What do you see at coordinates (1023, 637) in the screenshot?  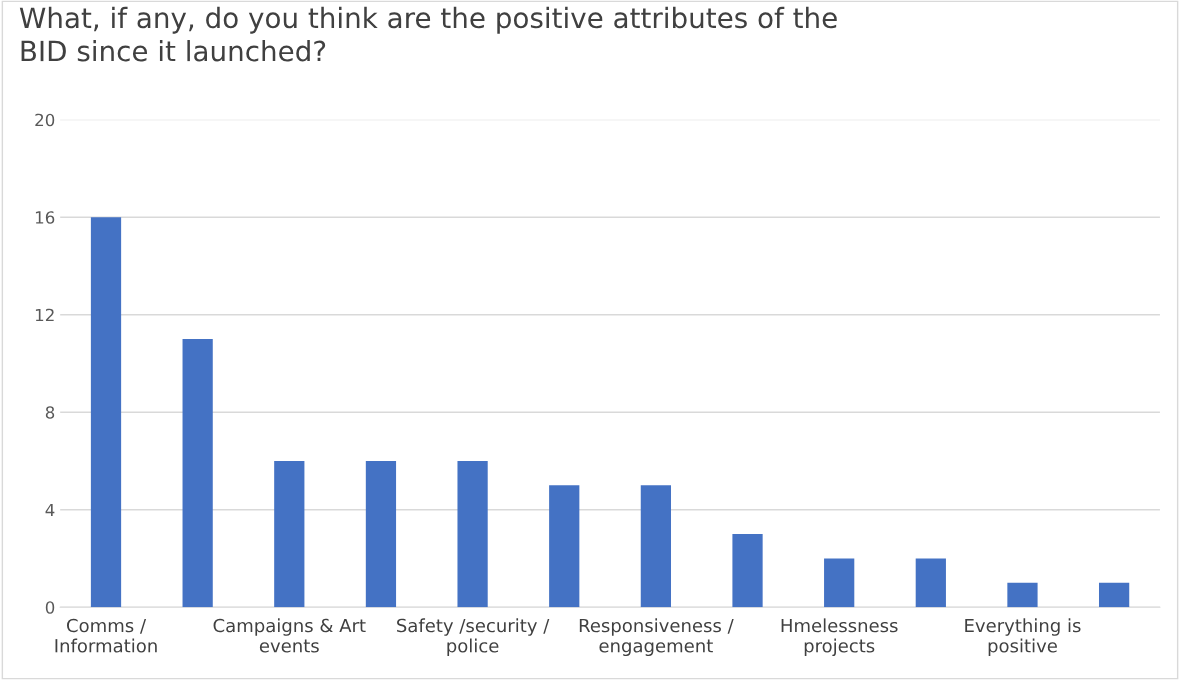 I see `x-tick-label: Everything is positive` at bounding box center [1023, 637].